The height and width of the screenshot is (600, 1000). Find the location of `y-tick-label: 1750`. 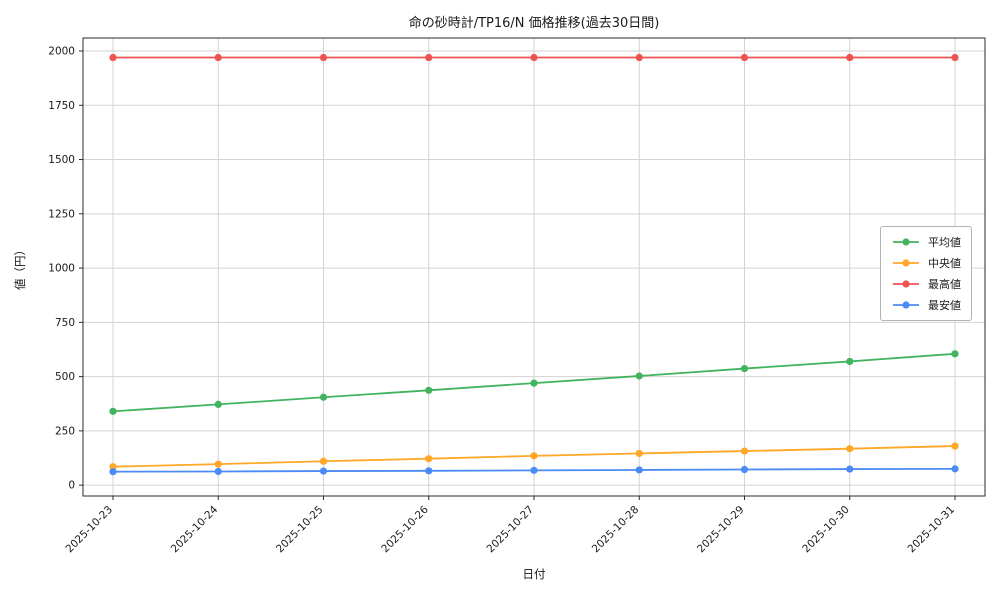

y-tick-label: 1750 is located at coordinates (61, 106).